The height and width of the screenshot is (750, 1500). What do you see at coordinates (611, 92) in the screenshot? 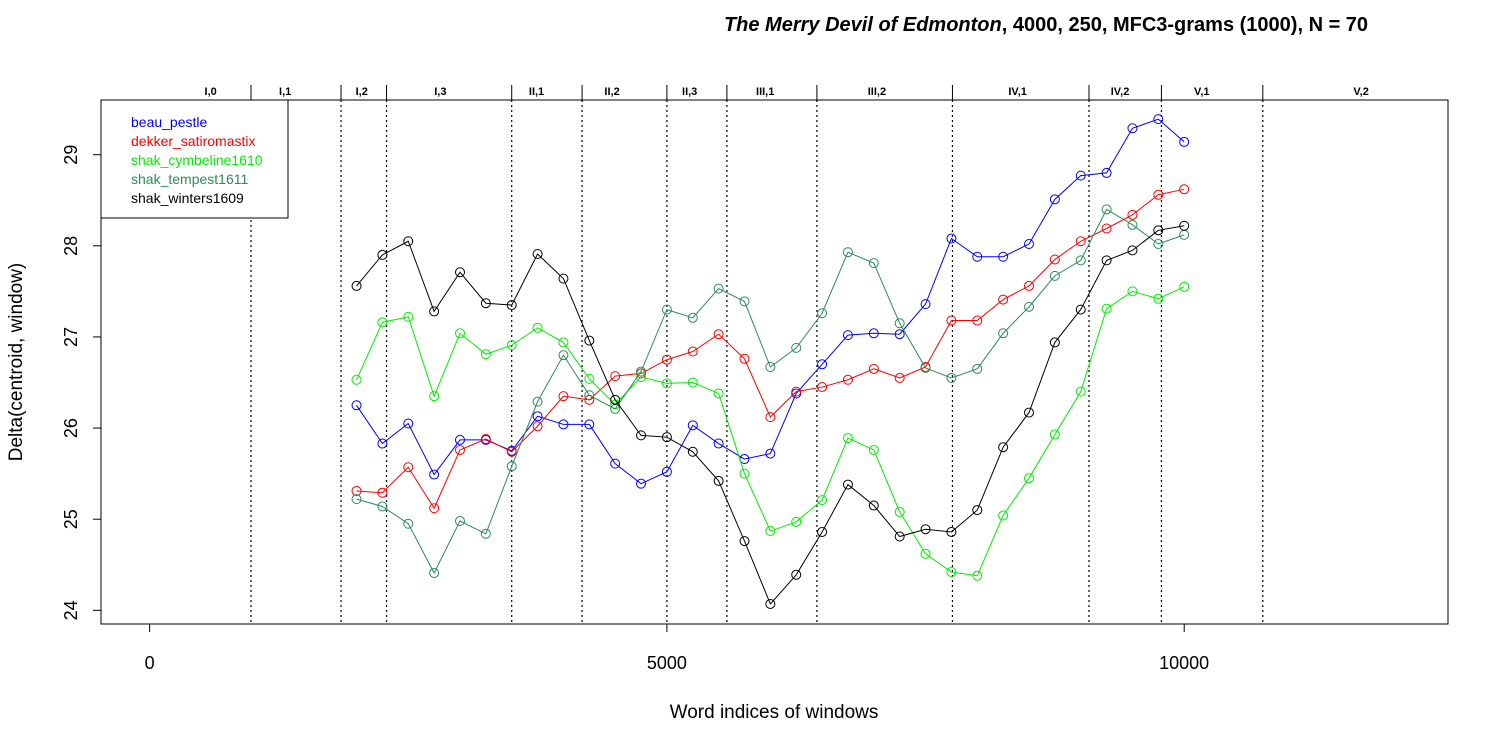
I see `act-label: II,2` at bounding box center [611, 92].